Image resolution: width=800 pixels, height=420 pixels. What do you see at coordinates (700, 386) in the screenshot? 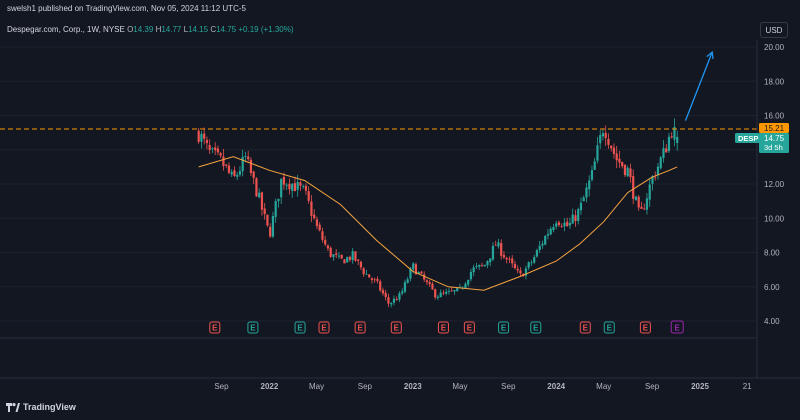
I see `time-tick-label: 2025` at bounding box center [700, 386].